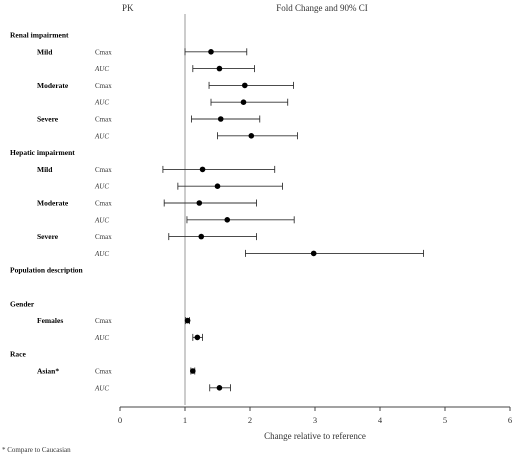 The image size is (524, 456). Describe the element at coordinates (315, 420) in the screenshot. I see `x-tick-label: 3` at that location.